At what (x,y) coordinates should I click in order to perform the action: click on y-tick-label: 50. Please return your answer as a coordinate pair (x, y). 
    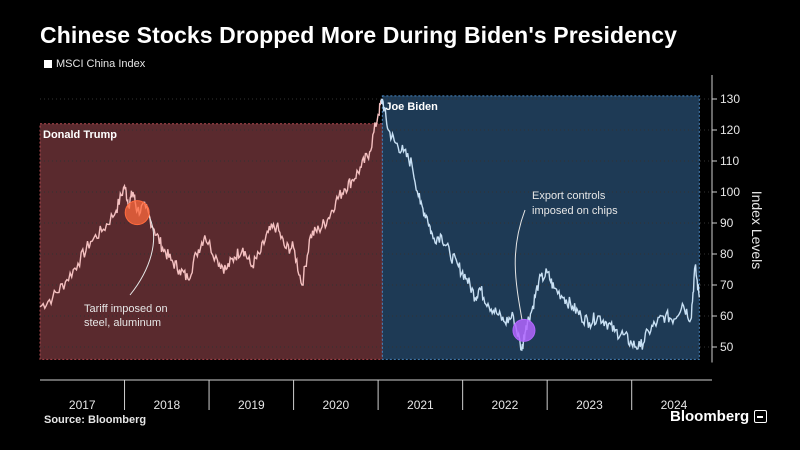
    Looking at the image, I should click on (727, 347).